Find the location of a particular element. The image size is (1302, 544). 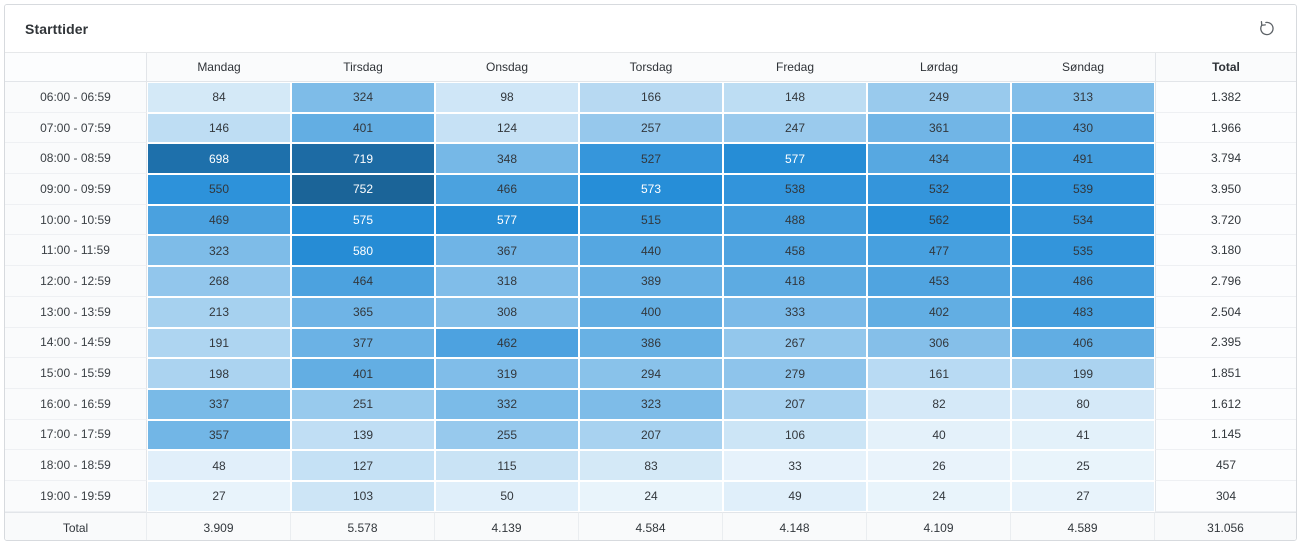

heat-cell-lordag-07-00: 361 is located at coordinates (939, 128).